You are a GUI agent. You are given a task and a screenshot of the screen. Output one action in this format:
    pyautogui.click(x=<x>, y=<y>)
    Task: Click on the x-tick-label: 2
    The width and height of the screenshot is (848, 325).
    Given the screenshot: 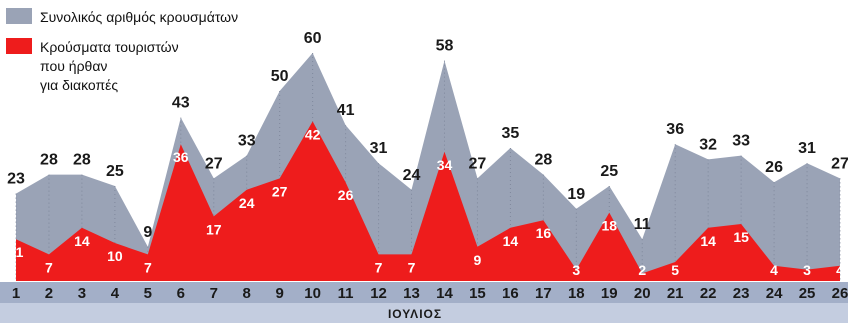 What is the action you would take?
    pyautogui.click(x=49, y=293)
    